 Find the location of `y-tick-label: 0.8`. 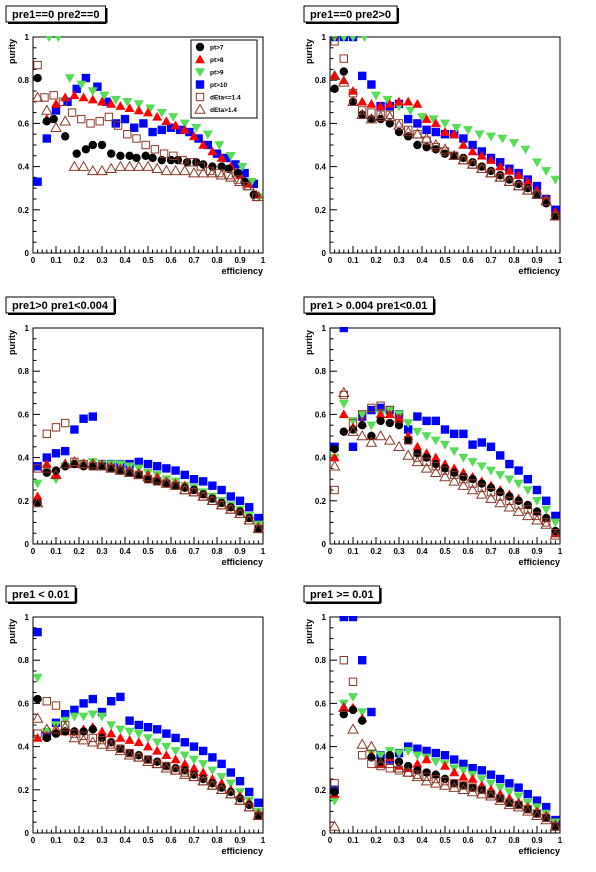

y-tick-label: 0.8 is located at coordinates (321, 371).